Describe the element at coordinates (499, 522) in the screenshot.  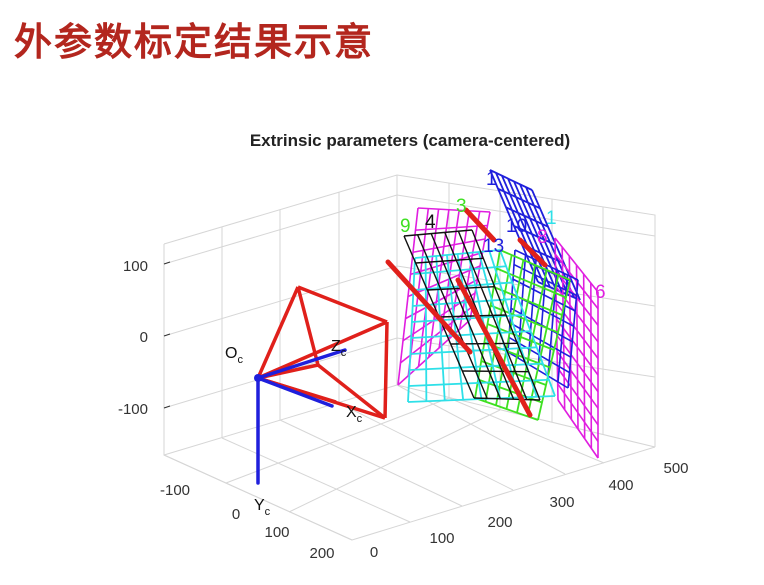
I see `z-tick-label: 200` at that location.